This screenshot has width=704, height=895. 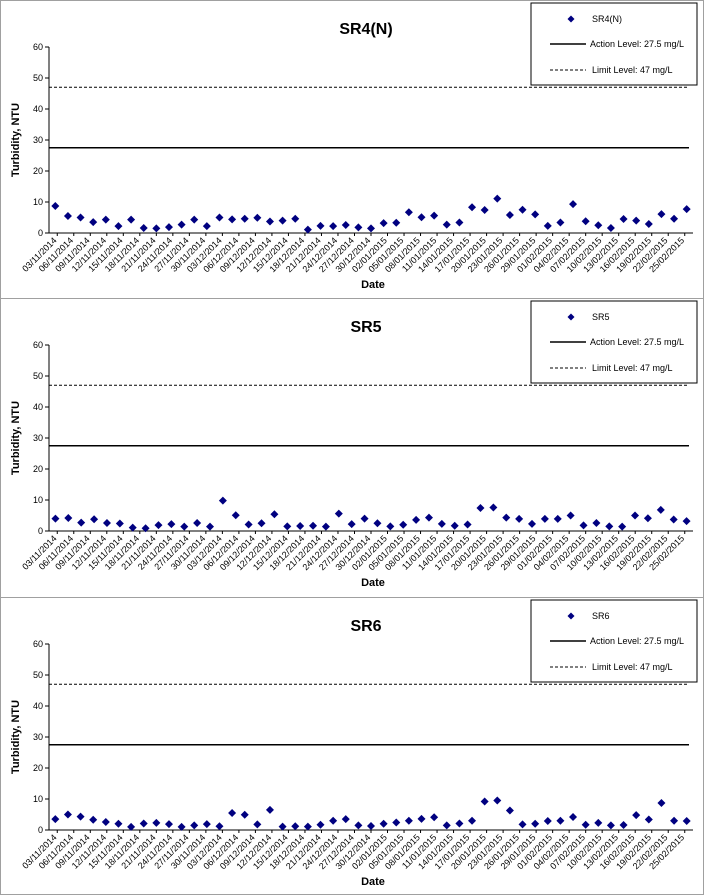 I want to click on legend-marker-diamond, so click(x=571, y=19).